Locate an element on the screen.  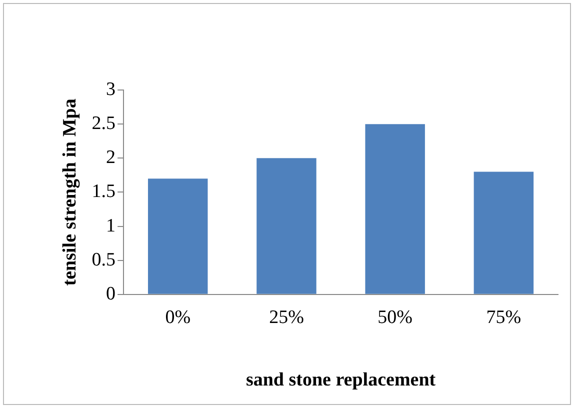
x-axis-title: sand stone replacement is located at coordinates (341, 380).